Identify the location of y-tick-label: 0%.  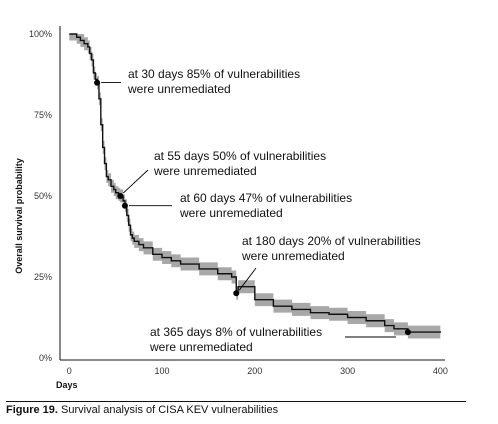
(45, 358).